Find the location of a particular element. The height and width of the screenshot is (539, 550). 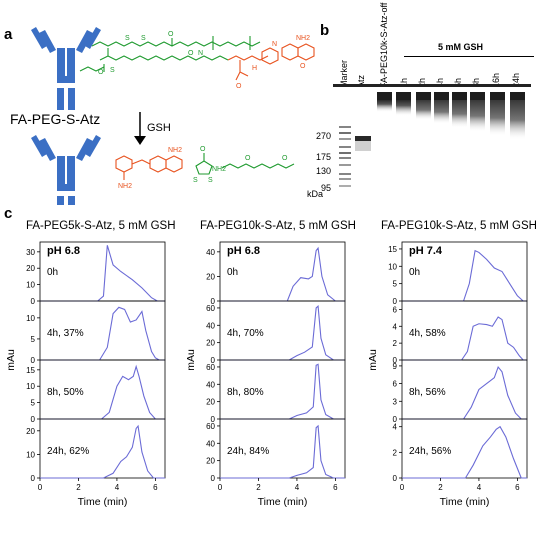

panel-label-c: c is located at coordinates (8, 213).